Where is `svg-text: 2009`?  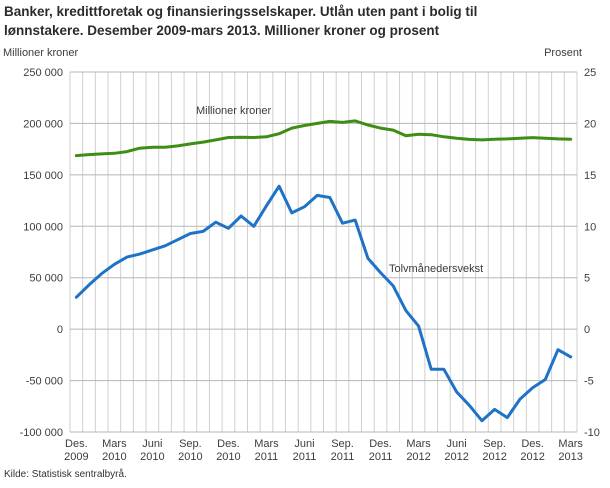
svg-text: 2009 is located at coordinates (76, 457).